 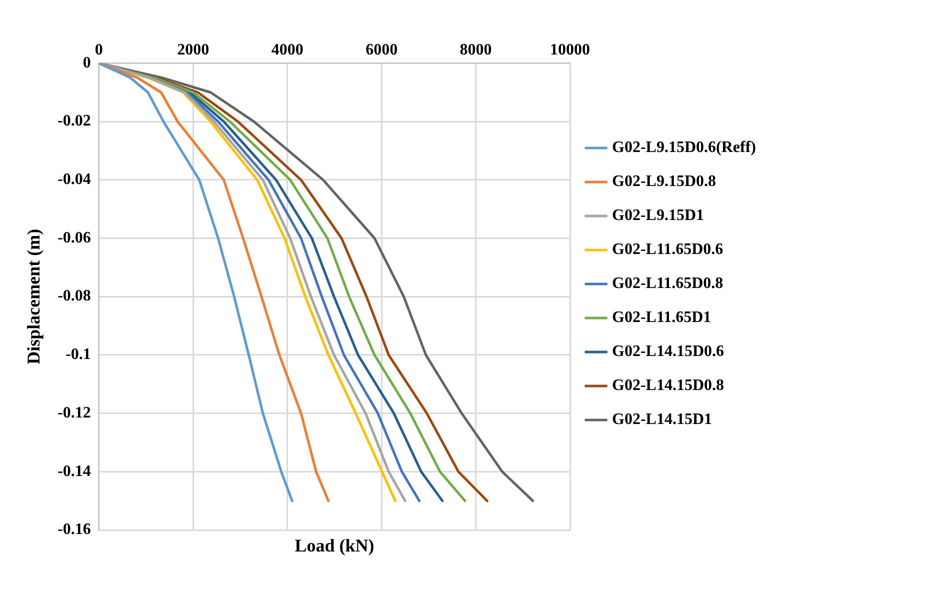 What do you see at coordinates (74, 179) in the screenshot?
I see `y-tick-label: -0.04` at bounding box center [74, 179].